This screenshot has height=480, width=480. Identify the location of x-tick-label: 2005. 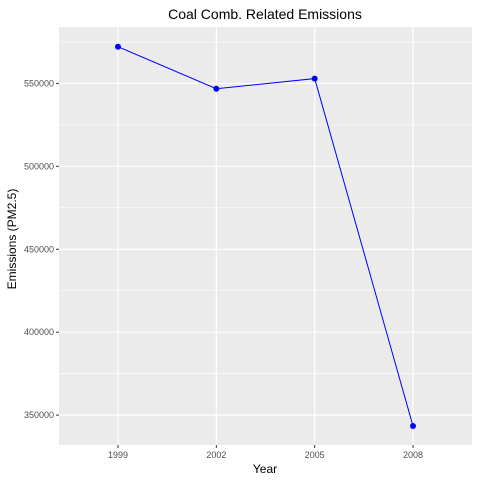
(315, 455).